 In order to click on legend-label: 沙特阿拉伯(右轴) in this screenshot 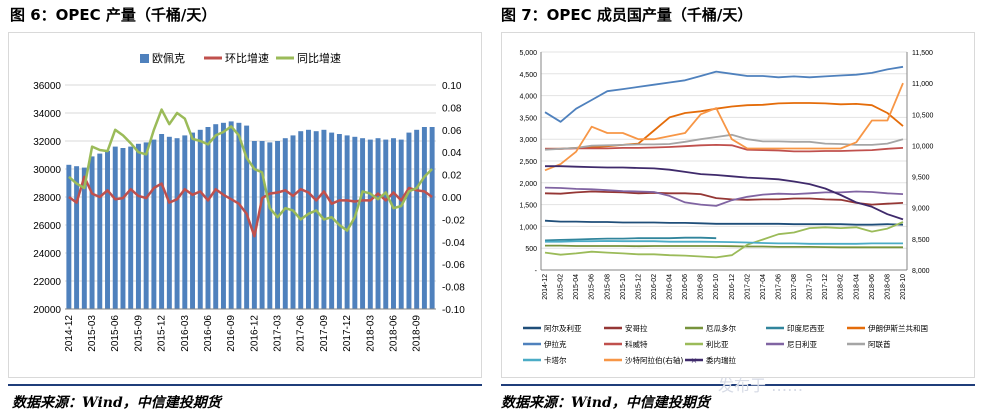, I will do `click(654, 360)`.